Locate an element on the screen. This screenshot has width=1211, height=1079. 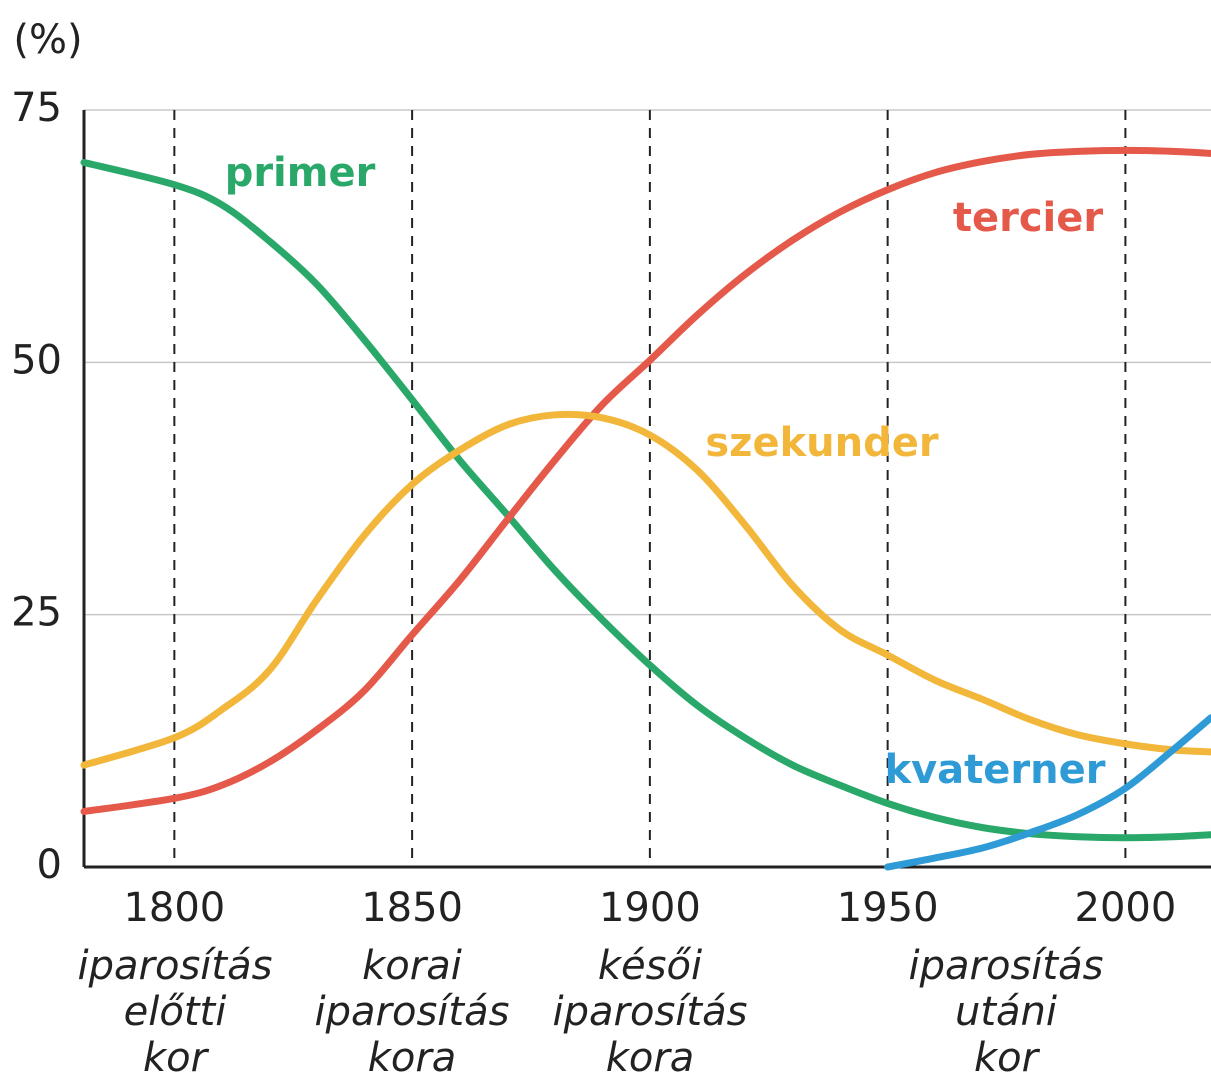
series-line is located at coordinates (1047, 792).